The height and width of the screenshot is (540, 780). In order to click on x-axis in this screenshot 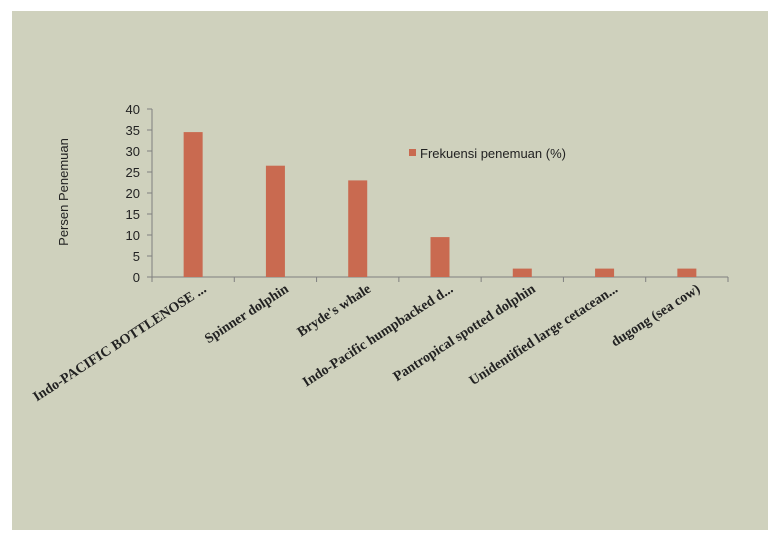, I will do `click(440, 279)`.